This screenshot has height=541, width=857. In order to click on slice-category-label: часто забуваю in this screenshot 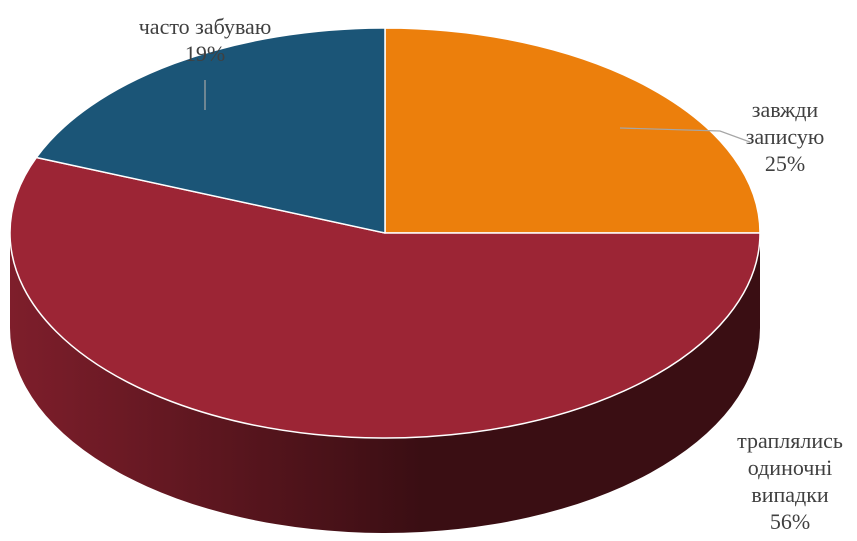, I will do `click(205, 26)`.